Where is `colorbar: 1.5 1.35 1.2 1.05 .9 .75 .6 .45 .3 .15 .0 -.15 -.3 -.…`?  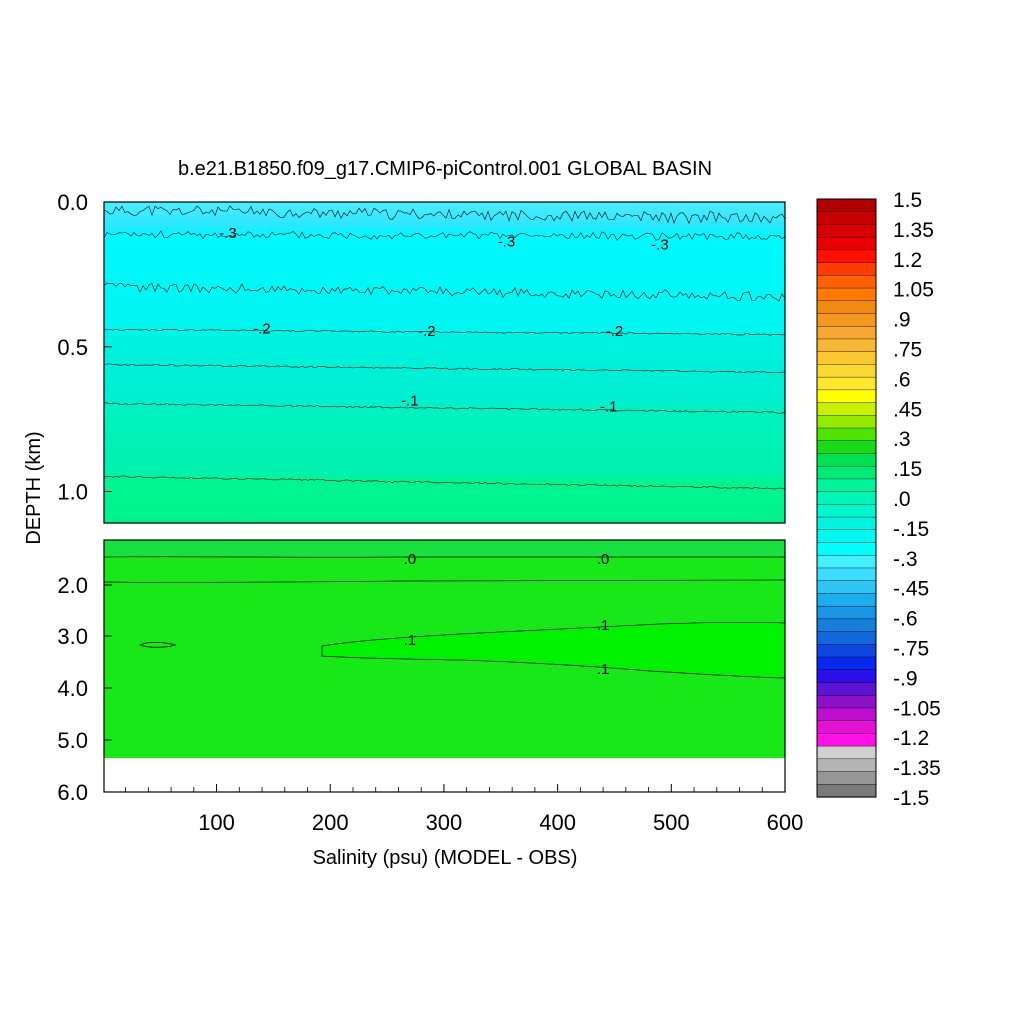
colorbar: 1.5 1.35 1.2 1.05 .9 .75 .6 .45 .3 .15 .0 -.15 -.3 -.… is located at coordinates (878, 499).